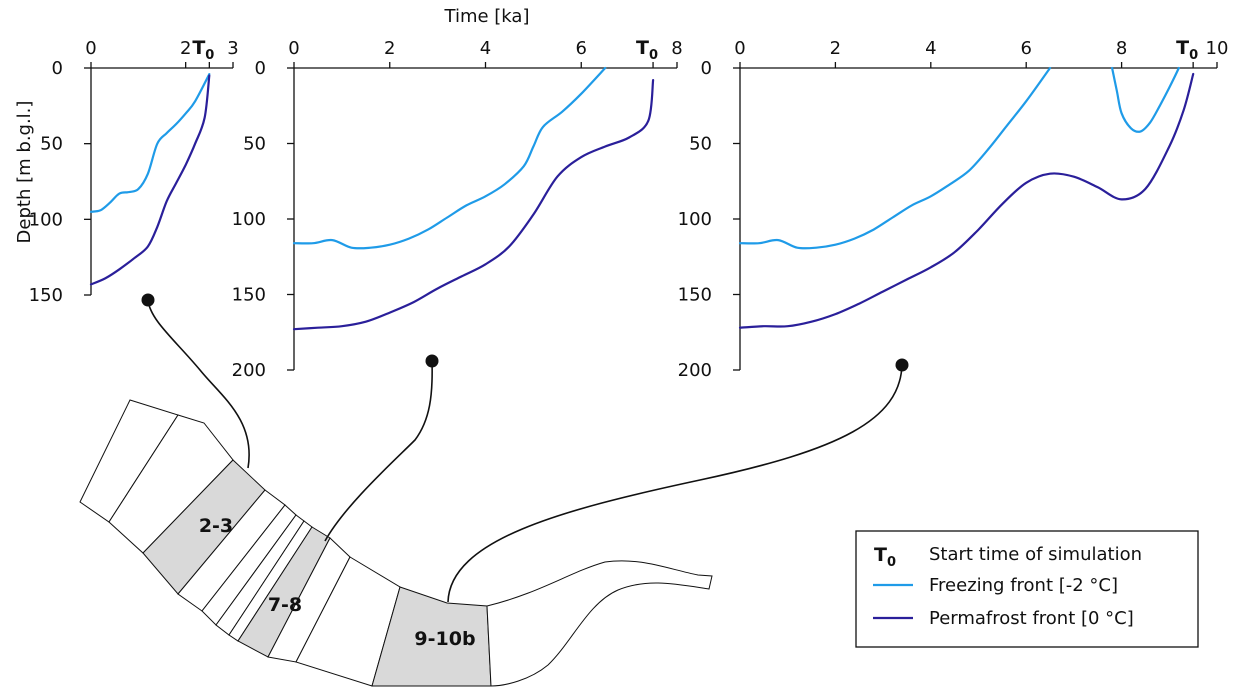  I want to click on x-tick-label: 3, so click(232, 48).